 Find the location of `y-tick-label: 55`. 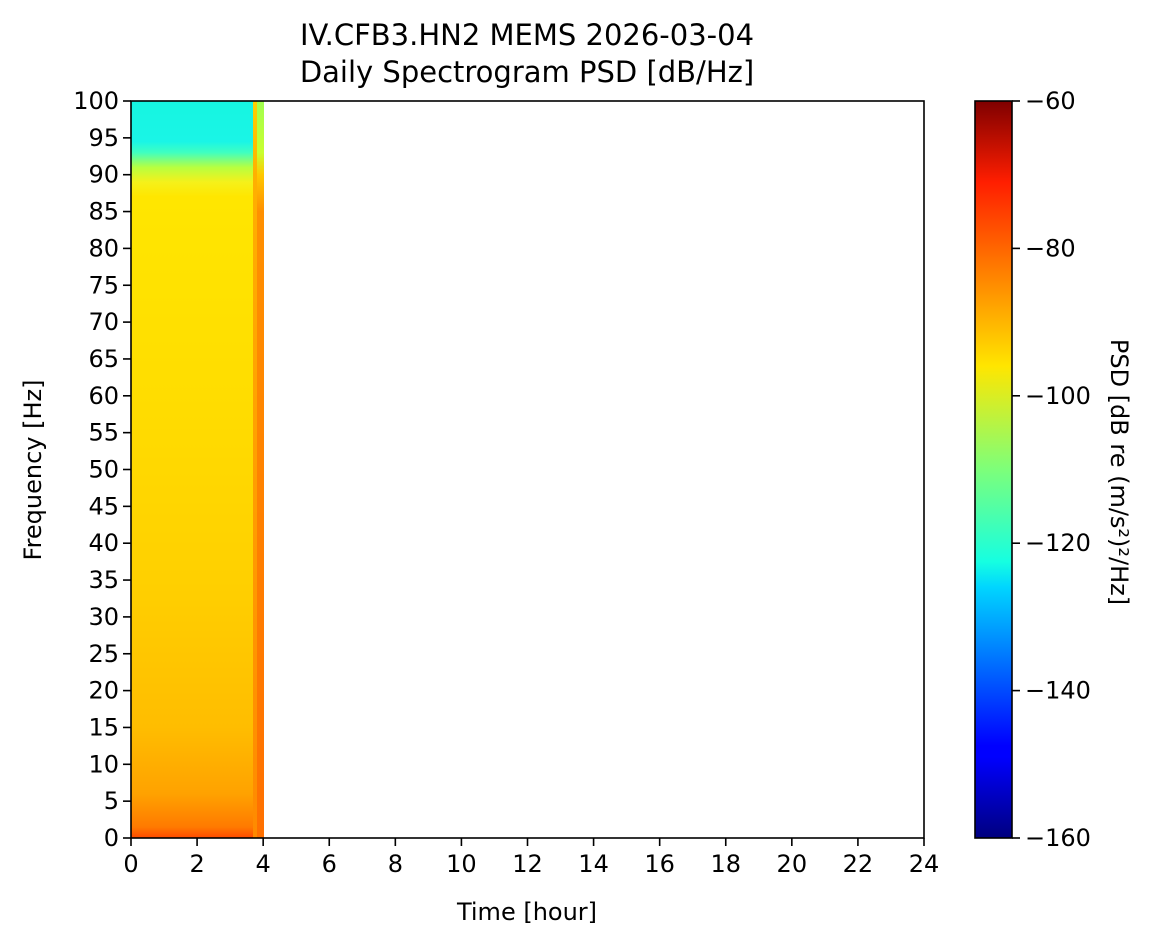

y-tick-label: 55 is located at coordinates (103, 433).